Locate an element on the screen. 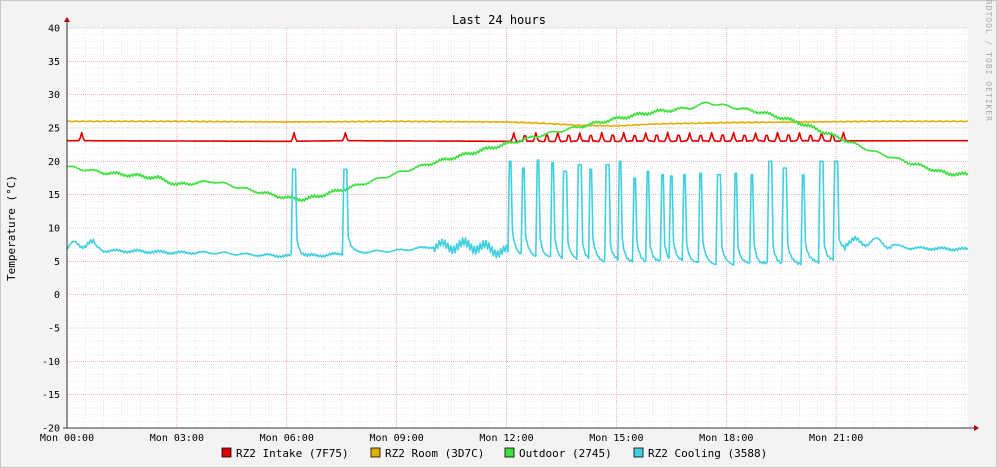 Image resolution: width=997 pixels, height=468 pixels. legend-label: Outdoor (2745) is located at coordinates (565, 453).